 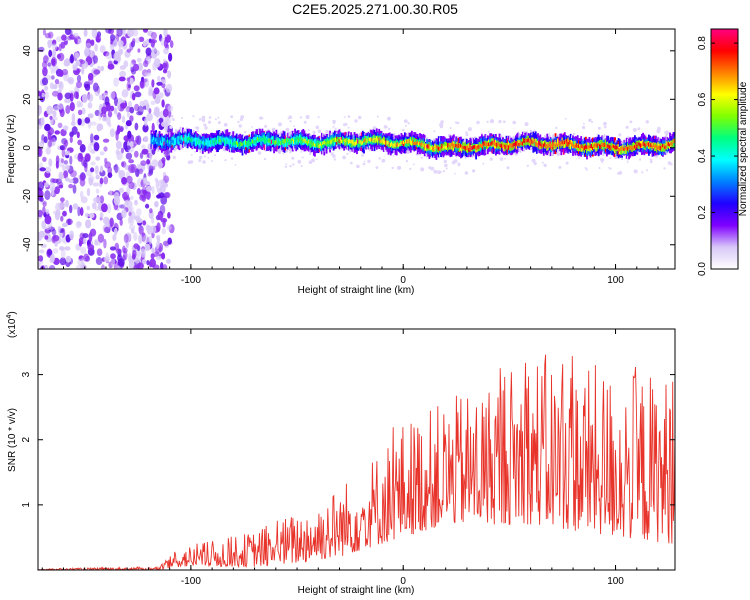 What do you see at coordinates (403, 280) in the screenshot?
I see `x-tick-label: 0` at bounding box center [403, 280].